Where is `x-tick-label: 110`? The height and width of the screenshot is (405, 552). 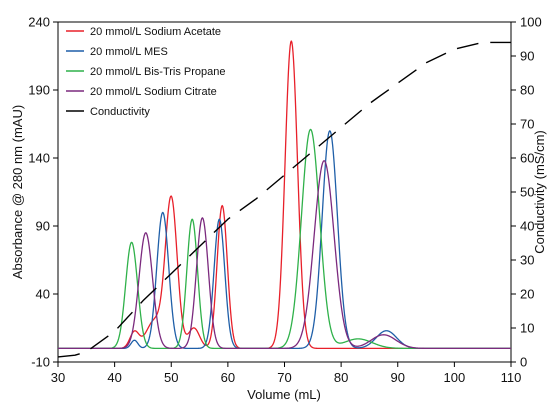 x-tick-label: 110 is located at coordinates (511, 377).